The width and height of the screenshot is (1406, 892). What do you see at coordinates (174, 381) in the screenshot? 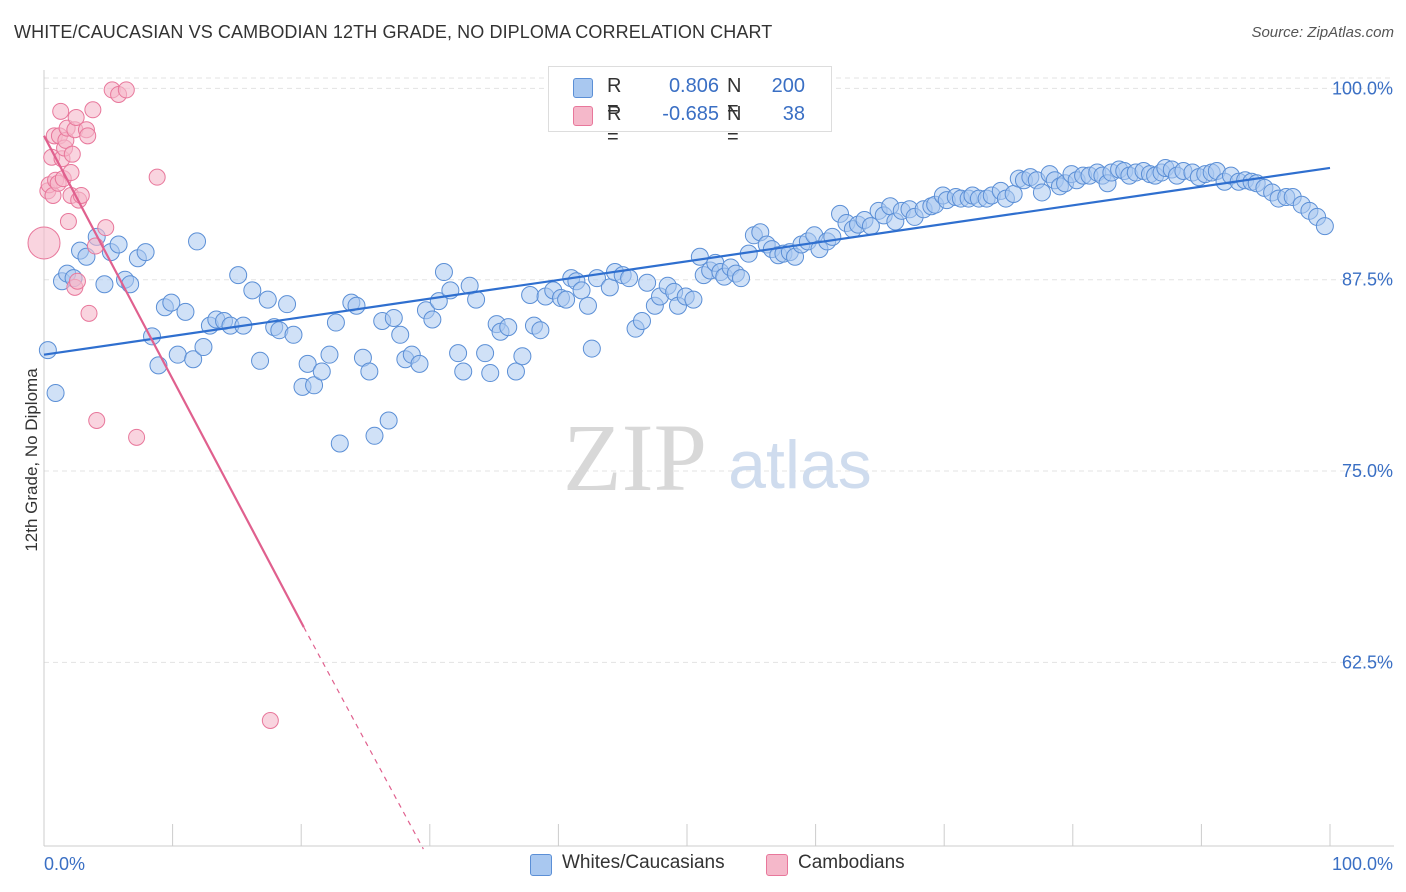
I see `trend-line-cambodians` at bounding box center [174, 381].